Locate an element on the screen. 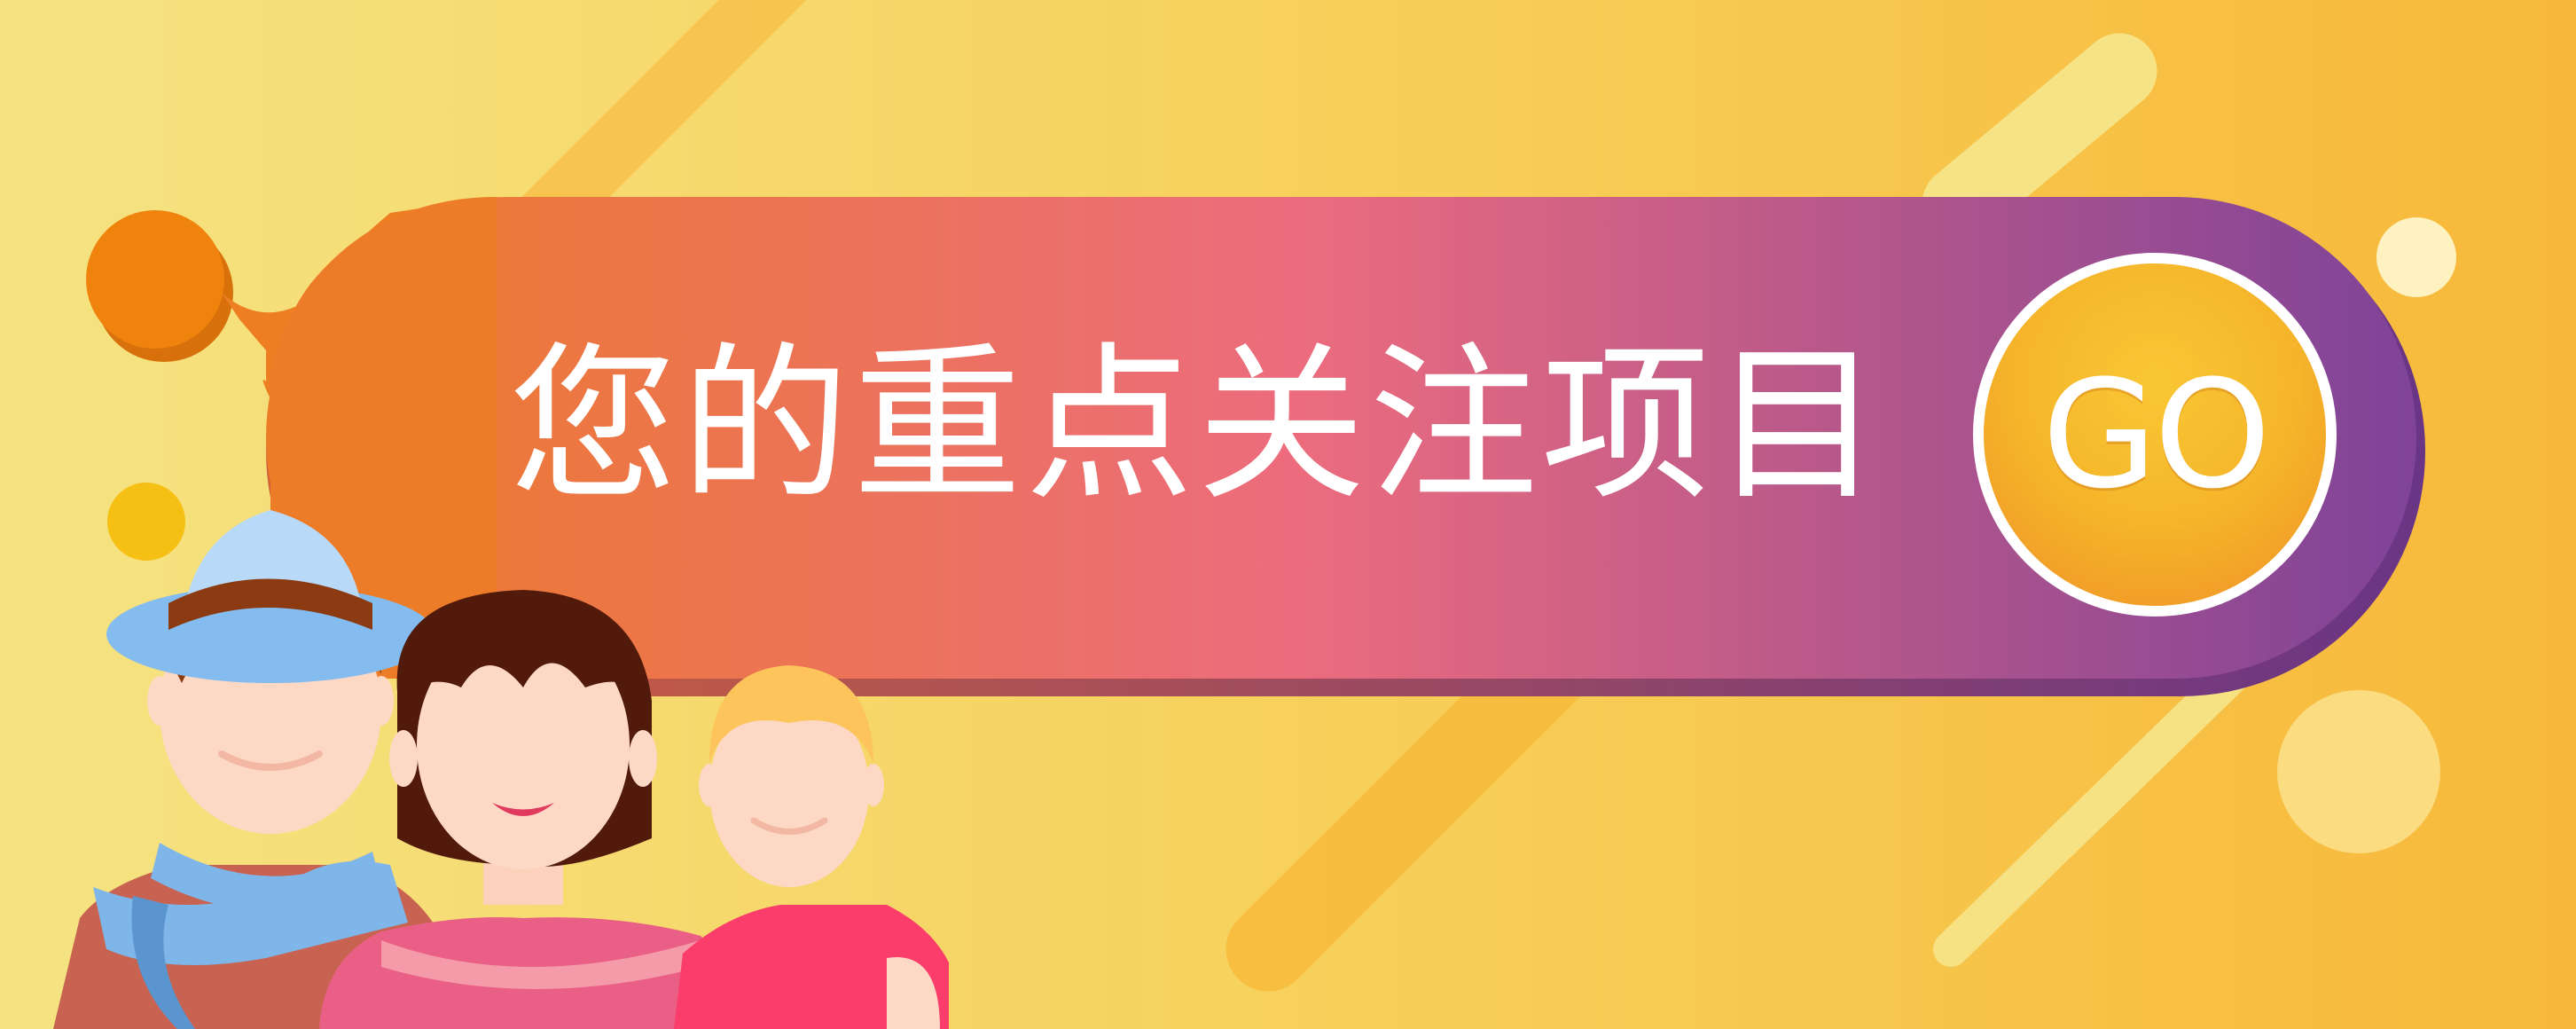  go-button-label: GO is located at coordinates (2156, 435).